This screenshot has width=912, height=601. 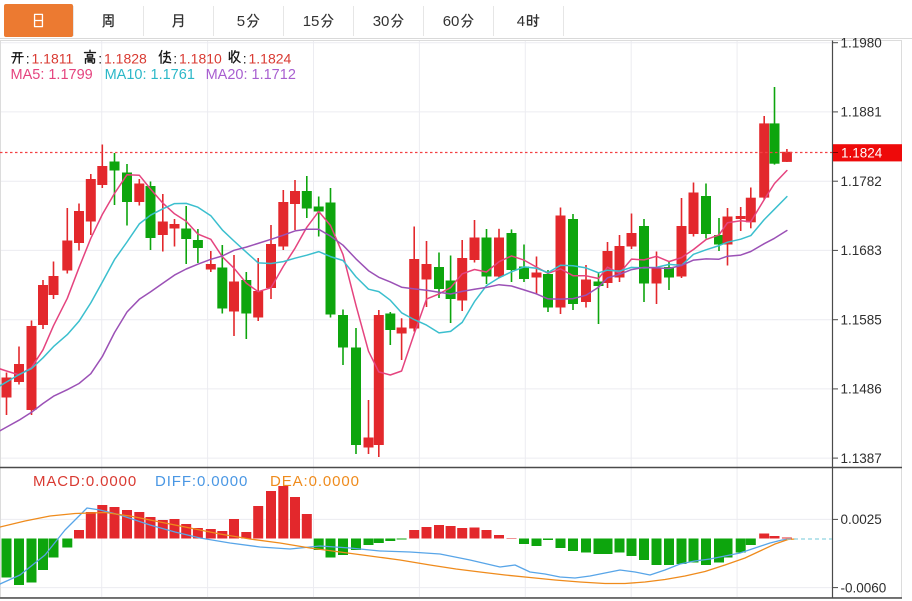 What do you see at coordinates (861, 320) in the screenshot?
I see `svg-text: 1.1585` at bounding box center [861, 320].